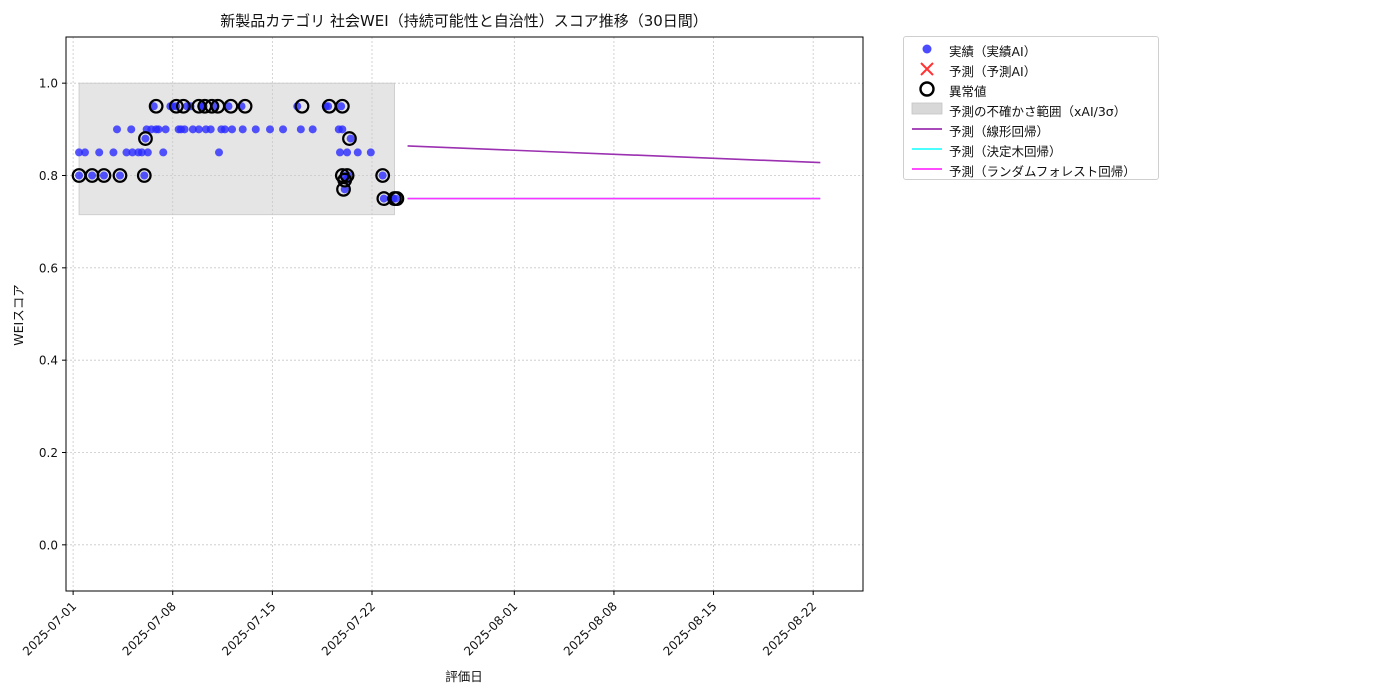 This screenshot has width=1400, height=700. I want to click on legend-item-actual: 実績（実績AI）, so click(1031, 49).